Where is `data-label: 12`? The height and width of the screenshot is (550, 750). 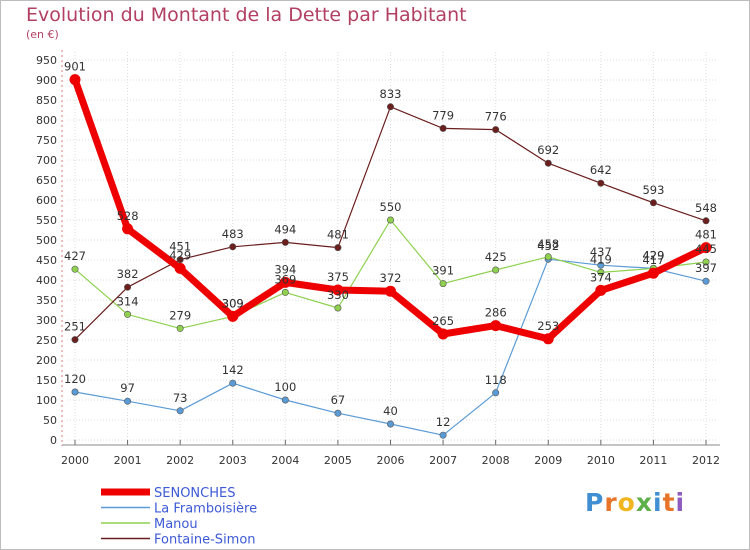
data-label: 12 is located at coordinates (443, 422).